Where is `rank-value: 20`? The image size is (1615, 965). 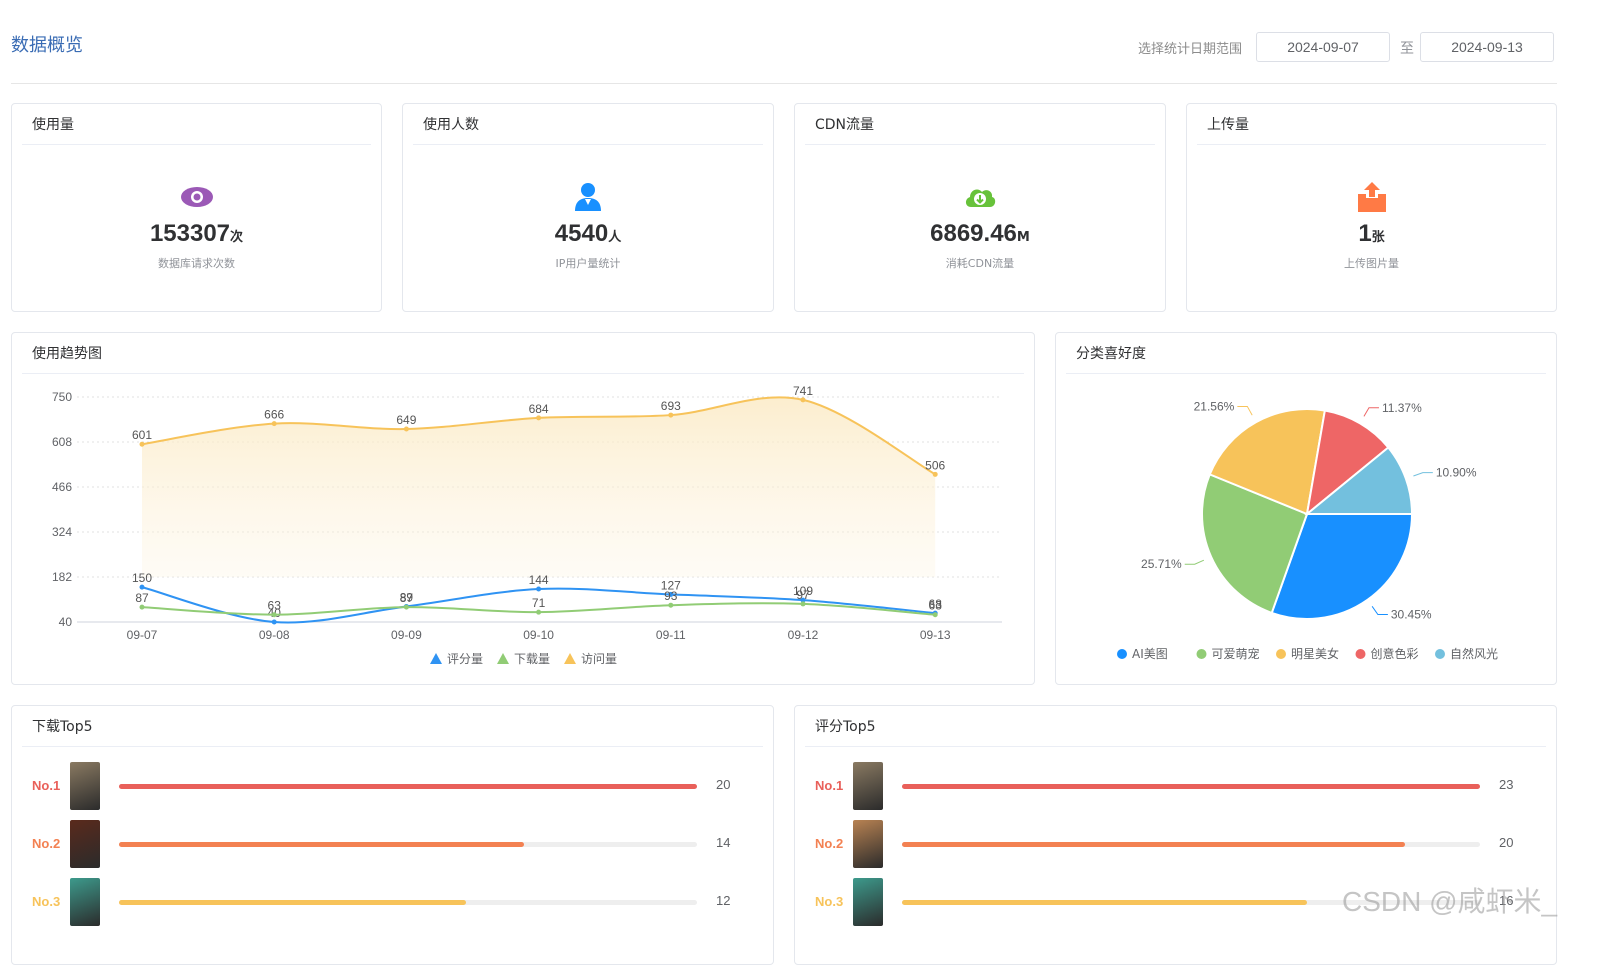
rank-value: 20 is located at coordinates (1506, 842).